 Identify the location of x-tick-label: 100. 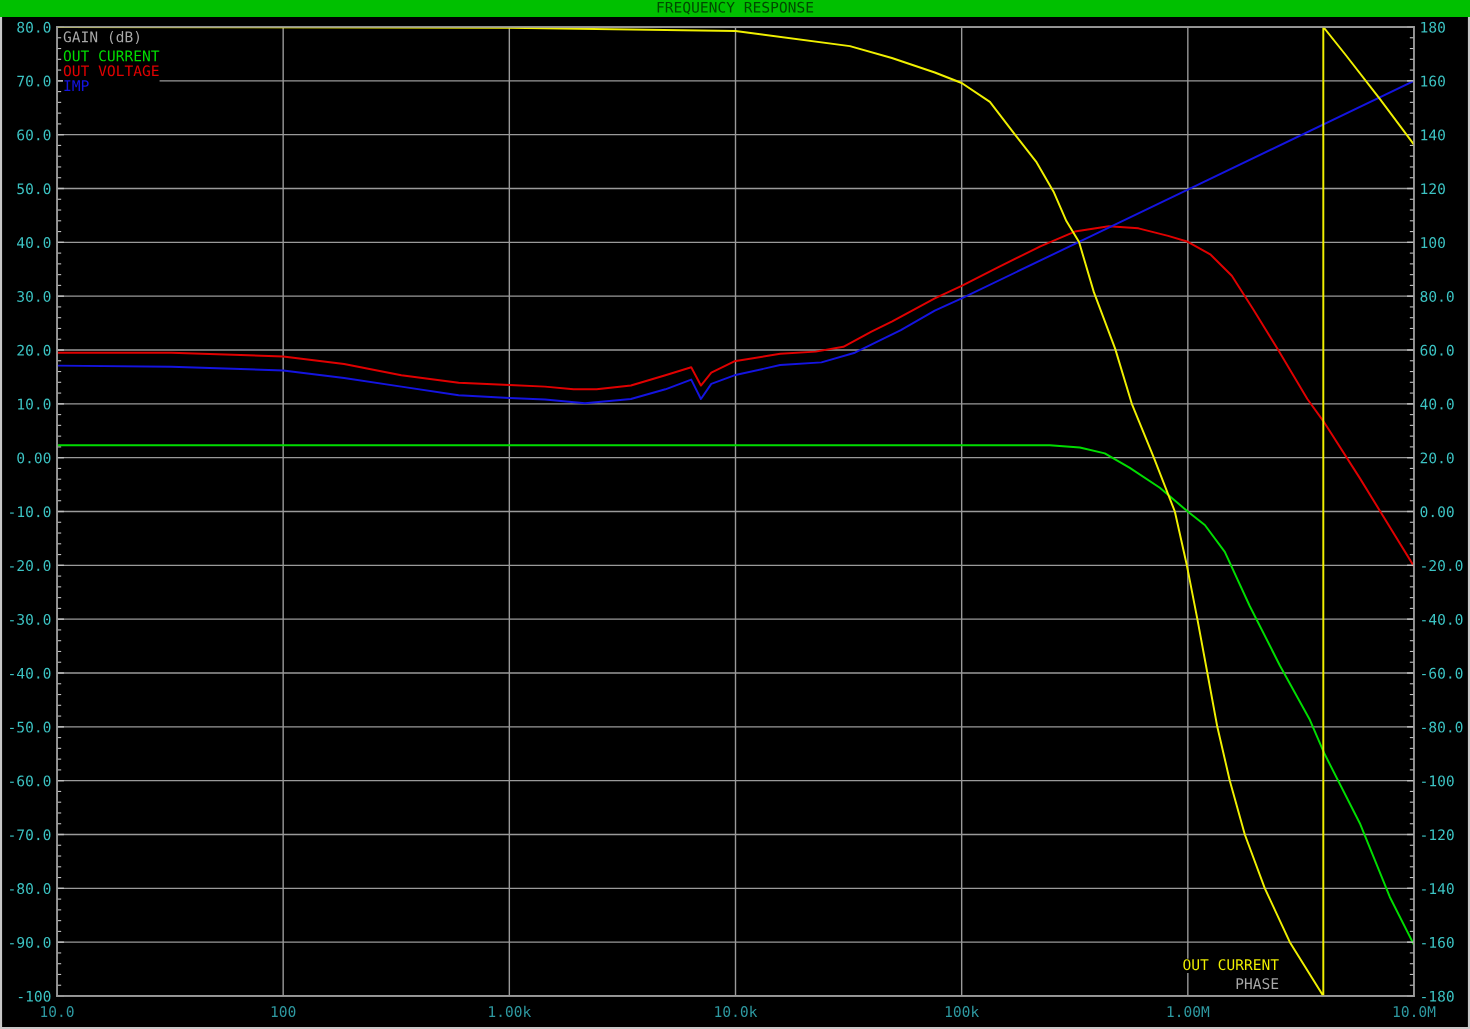
(283, 1012).